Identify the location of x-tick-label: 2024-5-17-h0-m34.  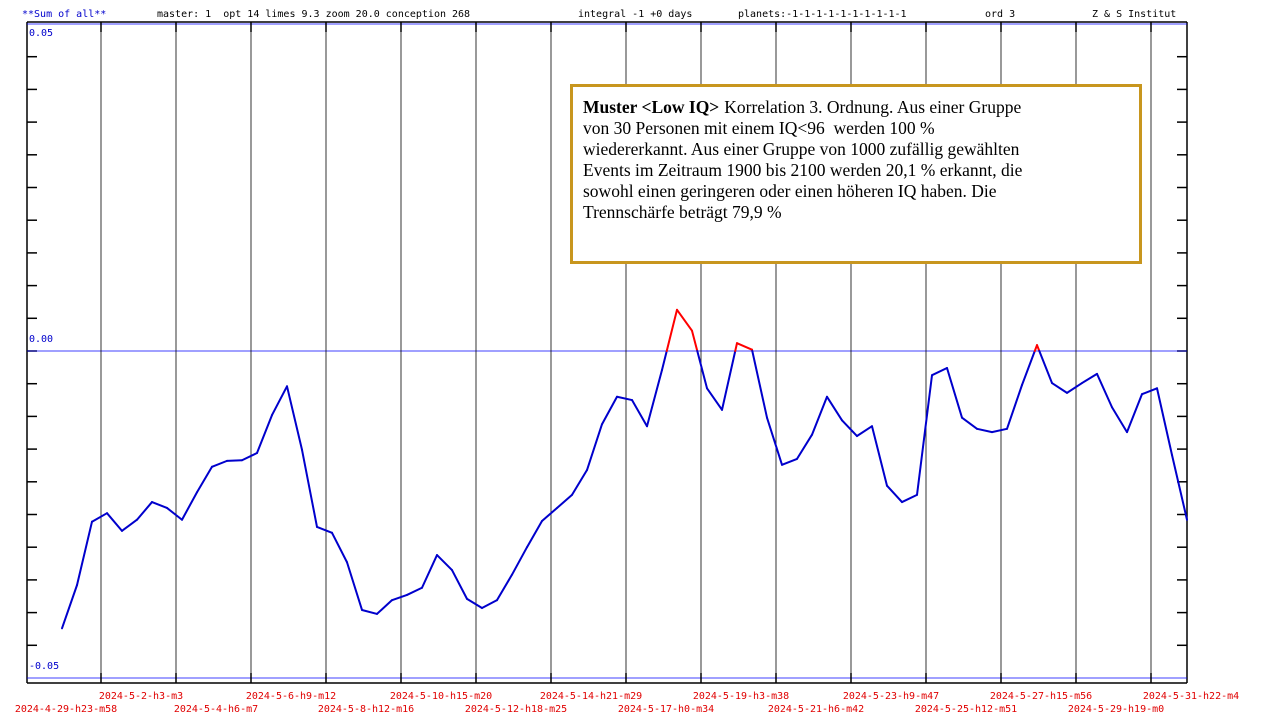
(666, 709).